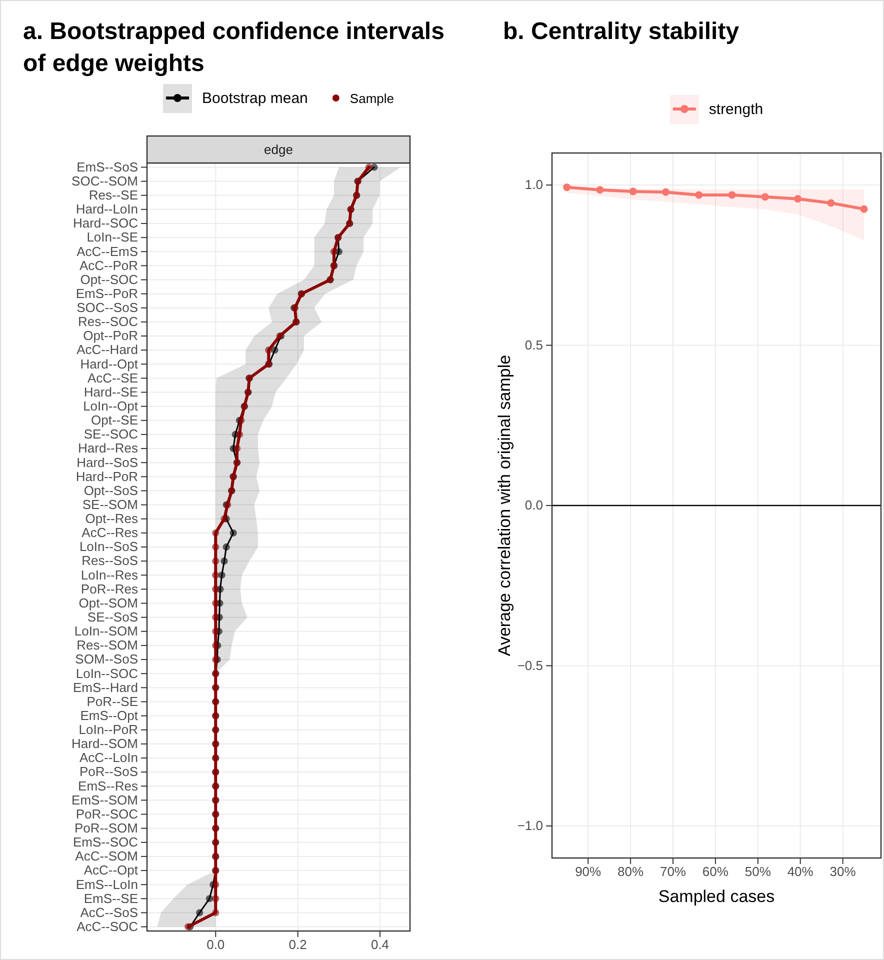 The height and width of the screenshot is (960, 884). I want to click on y-axis-title: Average correlation with original sample, so click(504, 505).